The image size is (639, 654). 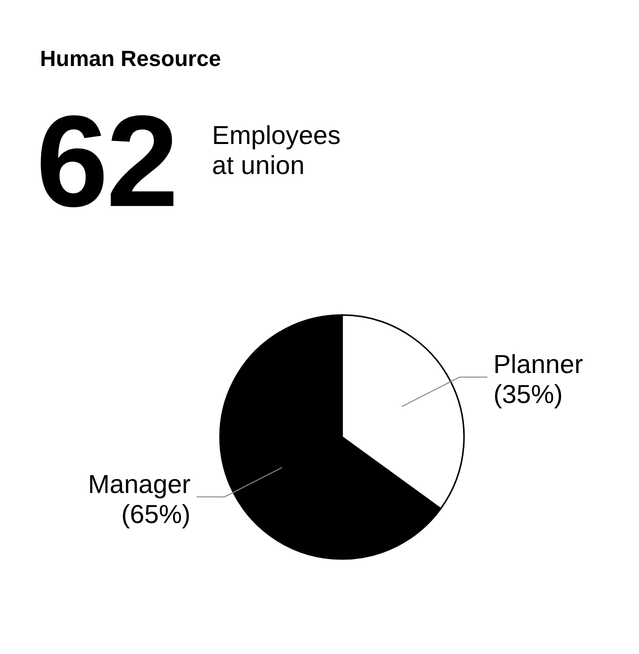 What do you see at coordinates (277, 150) in the screenshot?
I see `text: Employees at union` at bounding box center [277, 150].